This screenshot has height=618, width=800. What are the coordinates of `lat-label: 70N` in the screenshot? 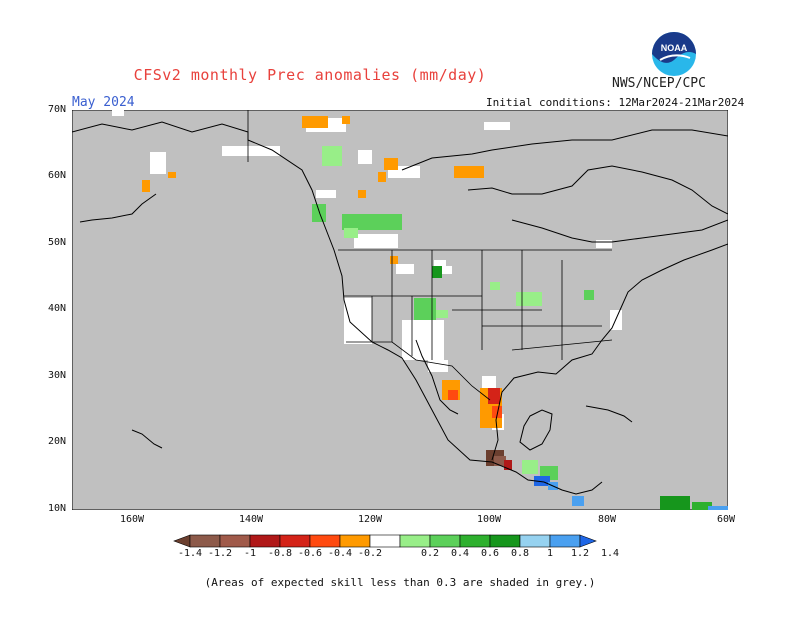 It's located at (56, 109).